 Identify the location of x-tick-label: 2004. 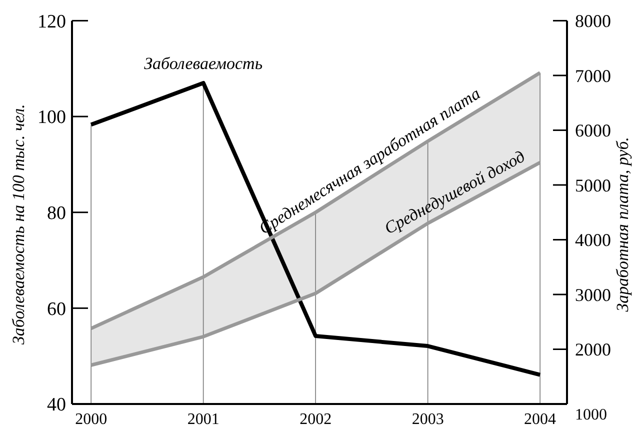
(540, 419).